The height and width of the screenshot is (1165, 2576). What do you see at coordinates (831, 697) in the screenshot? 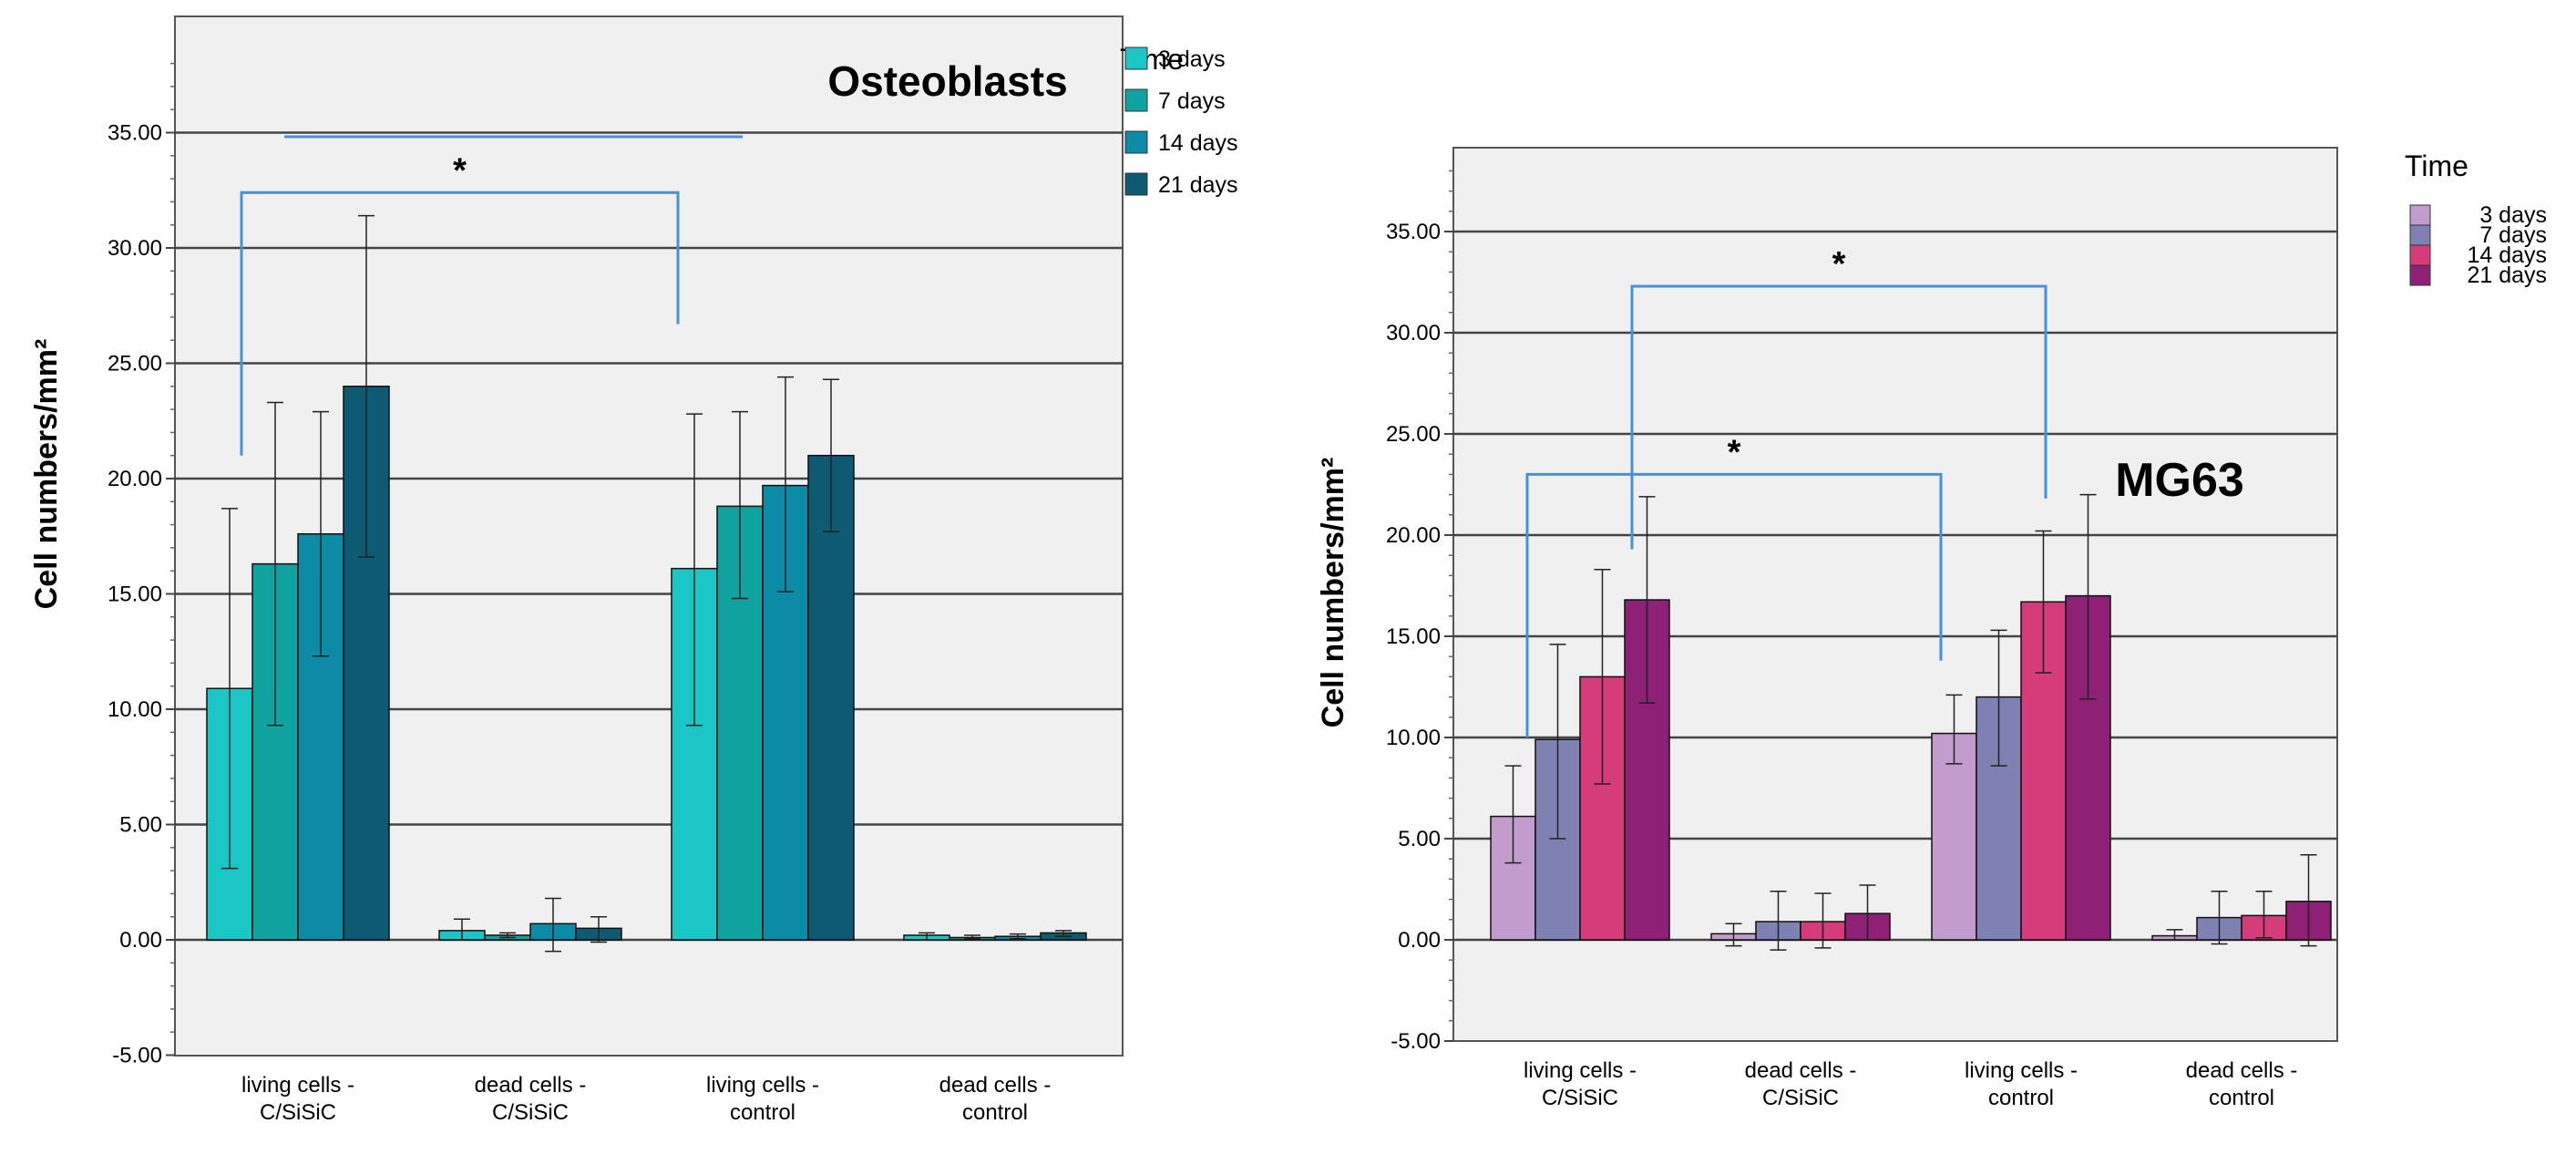
I see `bar` at bounding box center [831, 697].